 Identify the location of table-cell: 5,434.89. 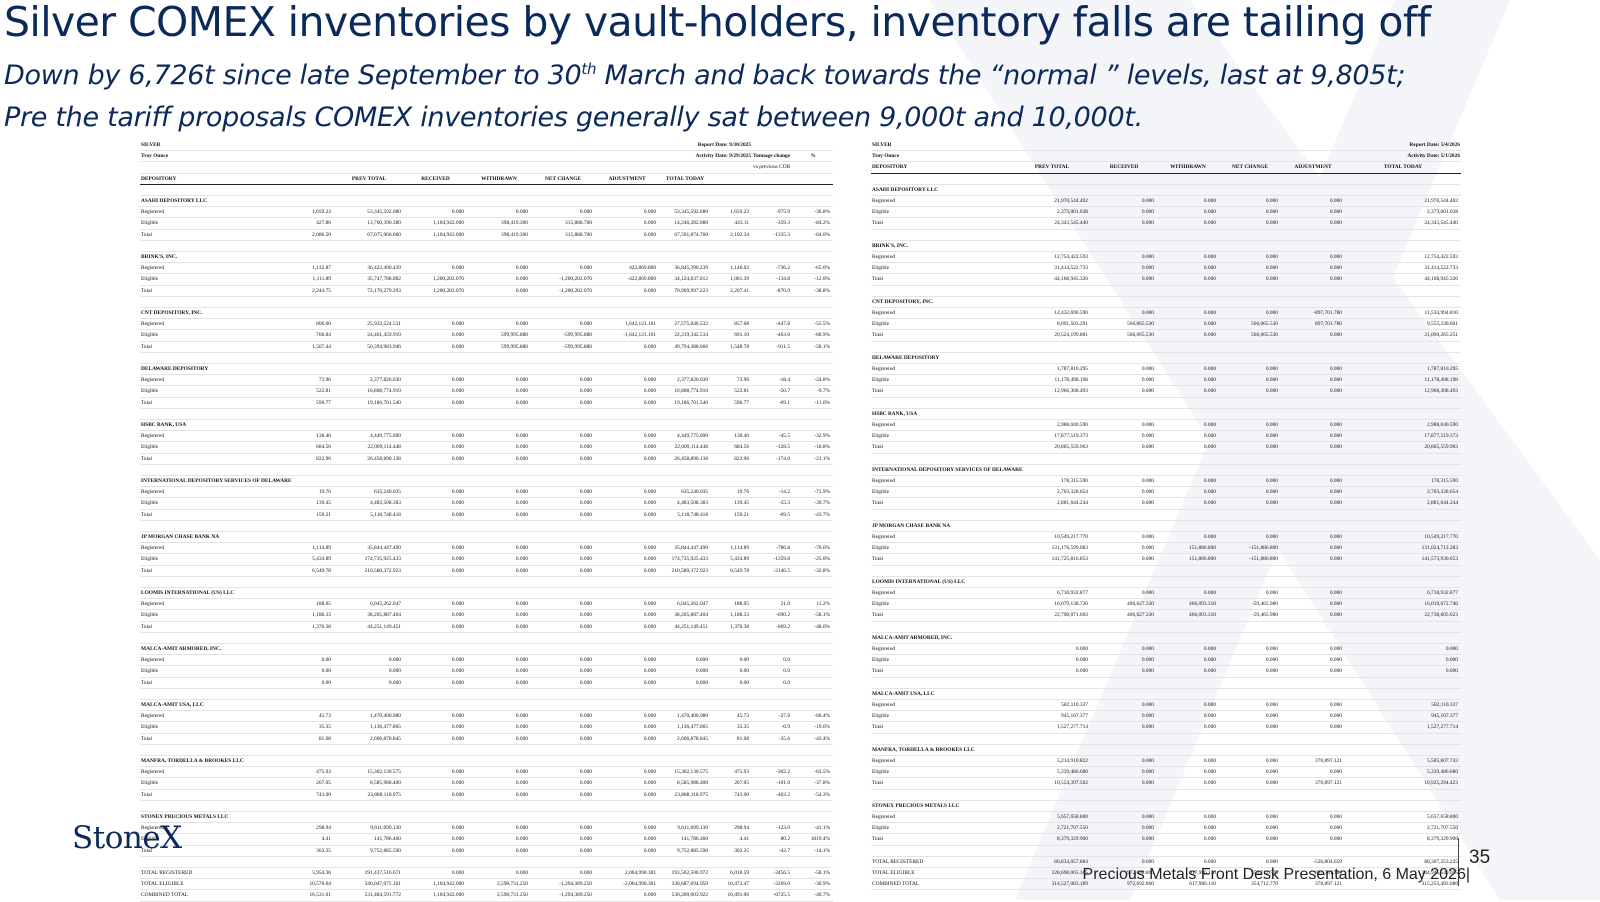
(732, 559).